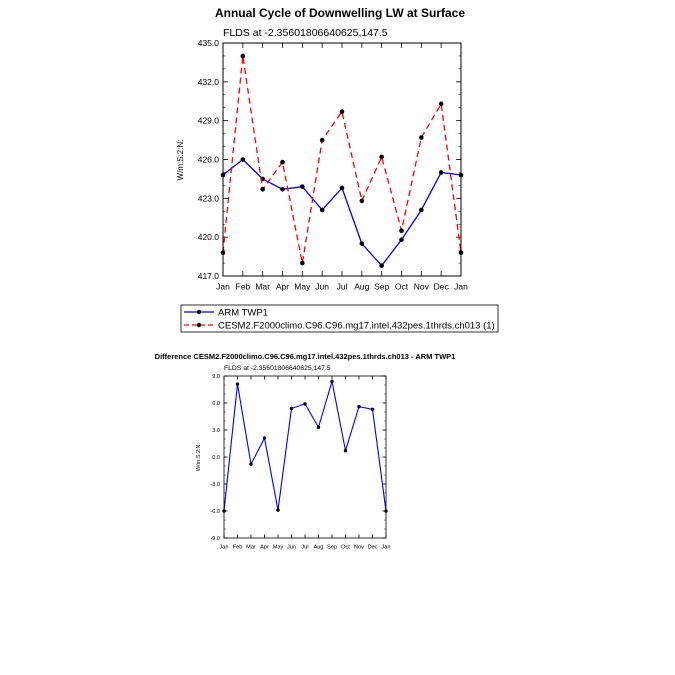 The image size is (675, 675). I want to click on c1-xtick-label-2: Mar, so click(262, 287).